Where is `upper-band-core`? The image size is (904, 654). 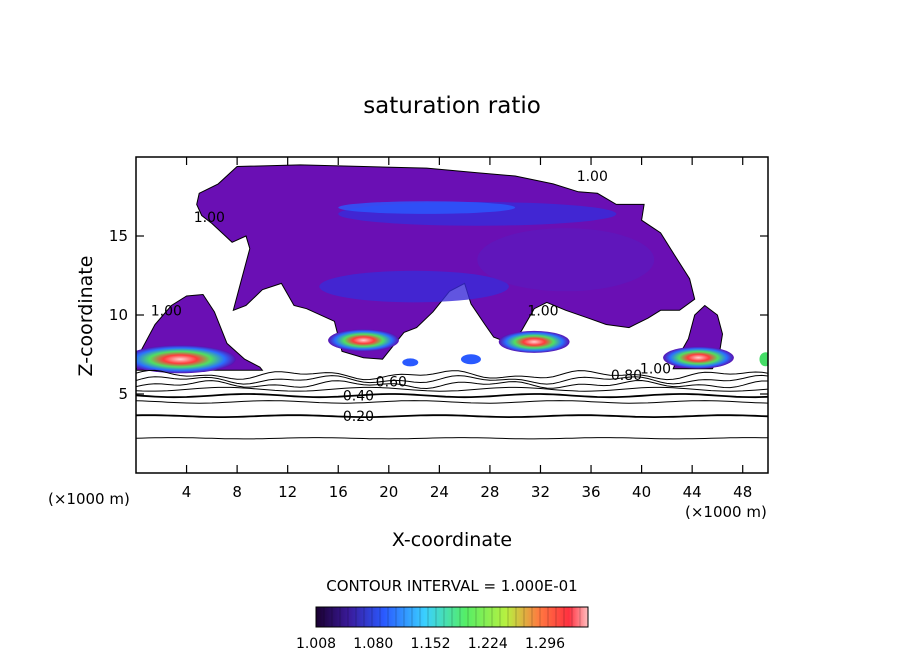
upper-band-core is located at coordinates (427, 207).